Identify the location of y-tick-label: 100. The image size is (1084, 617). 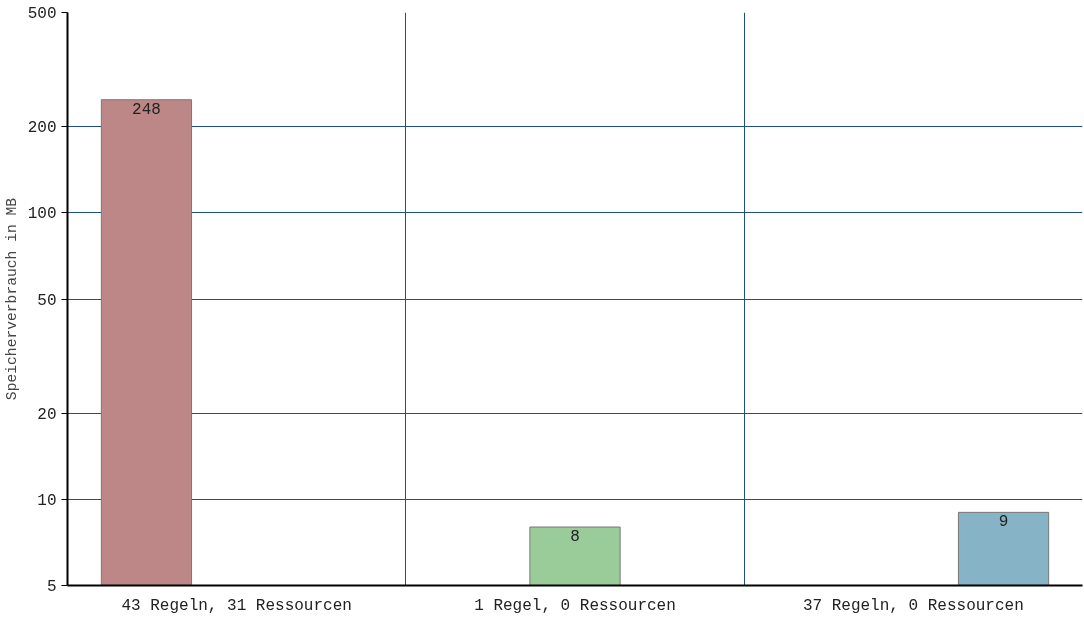
(42, 214).